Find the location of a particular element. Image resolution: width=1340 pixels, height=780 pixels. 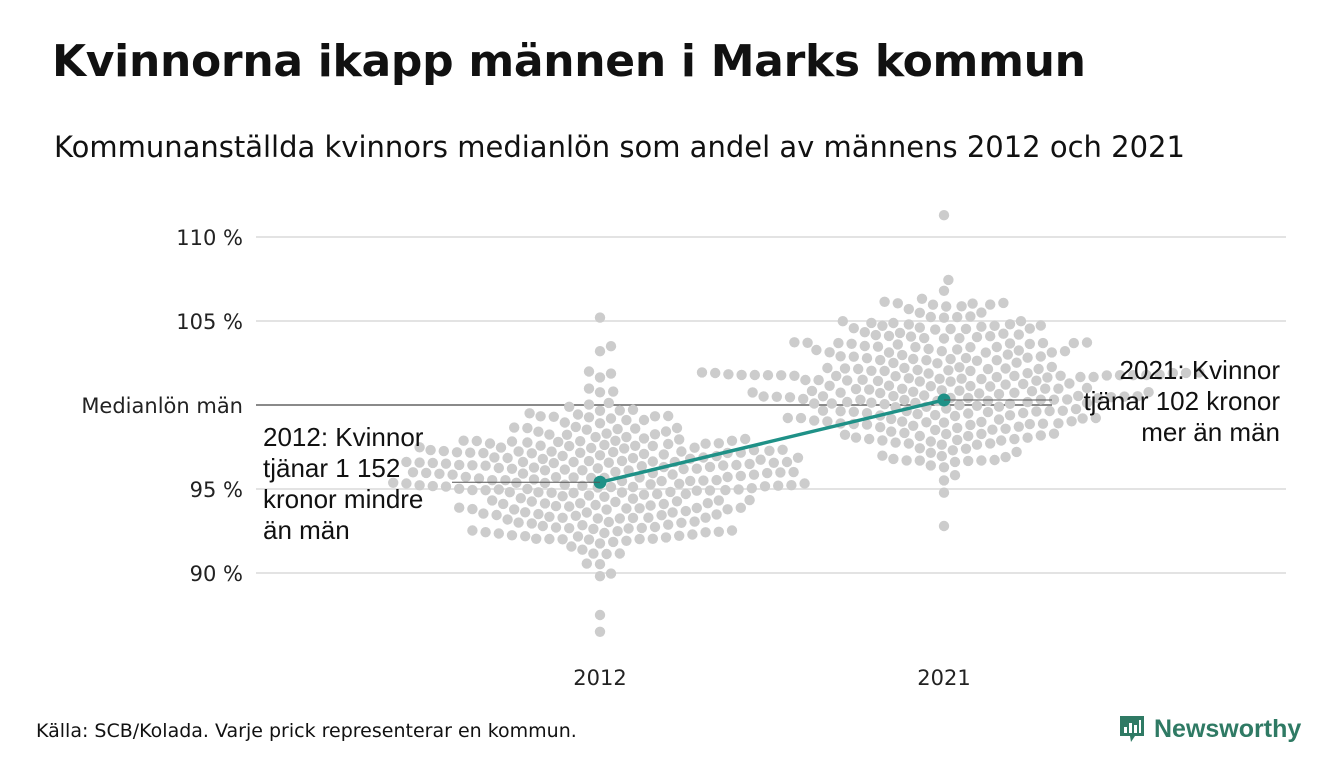

chart-title: Kvinnorna ikapp männen i Marks kommun is located at coordinates (569, 61).